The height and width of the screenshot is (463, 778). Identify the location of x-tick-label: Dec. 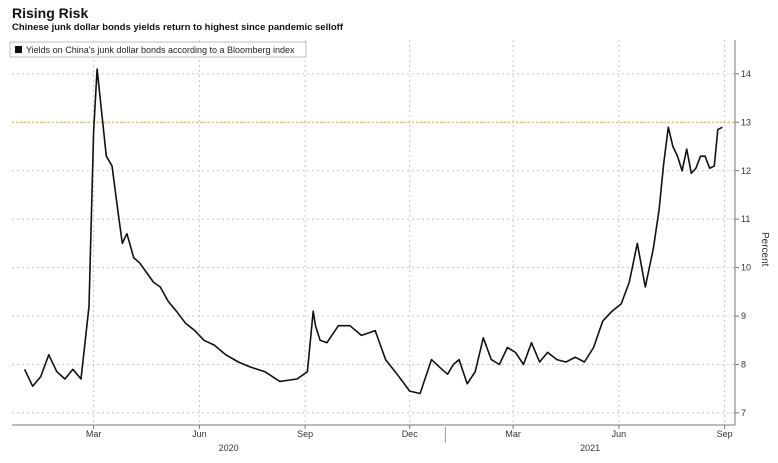
(410, 434).